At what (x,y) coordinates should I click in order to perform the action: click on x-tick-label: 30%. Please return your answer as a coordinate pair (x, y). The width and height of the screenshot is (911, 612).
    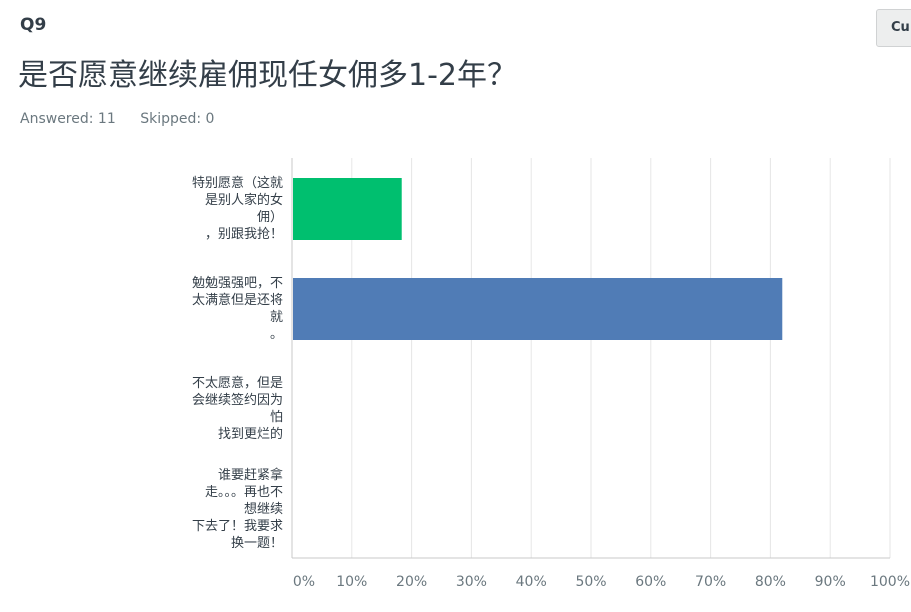
    Looking at the image, I should click on (471, 582).